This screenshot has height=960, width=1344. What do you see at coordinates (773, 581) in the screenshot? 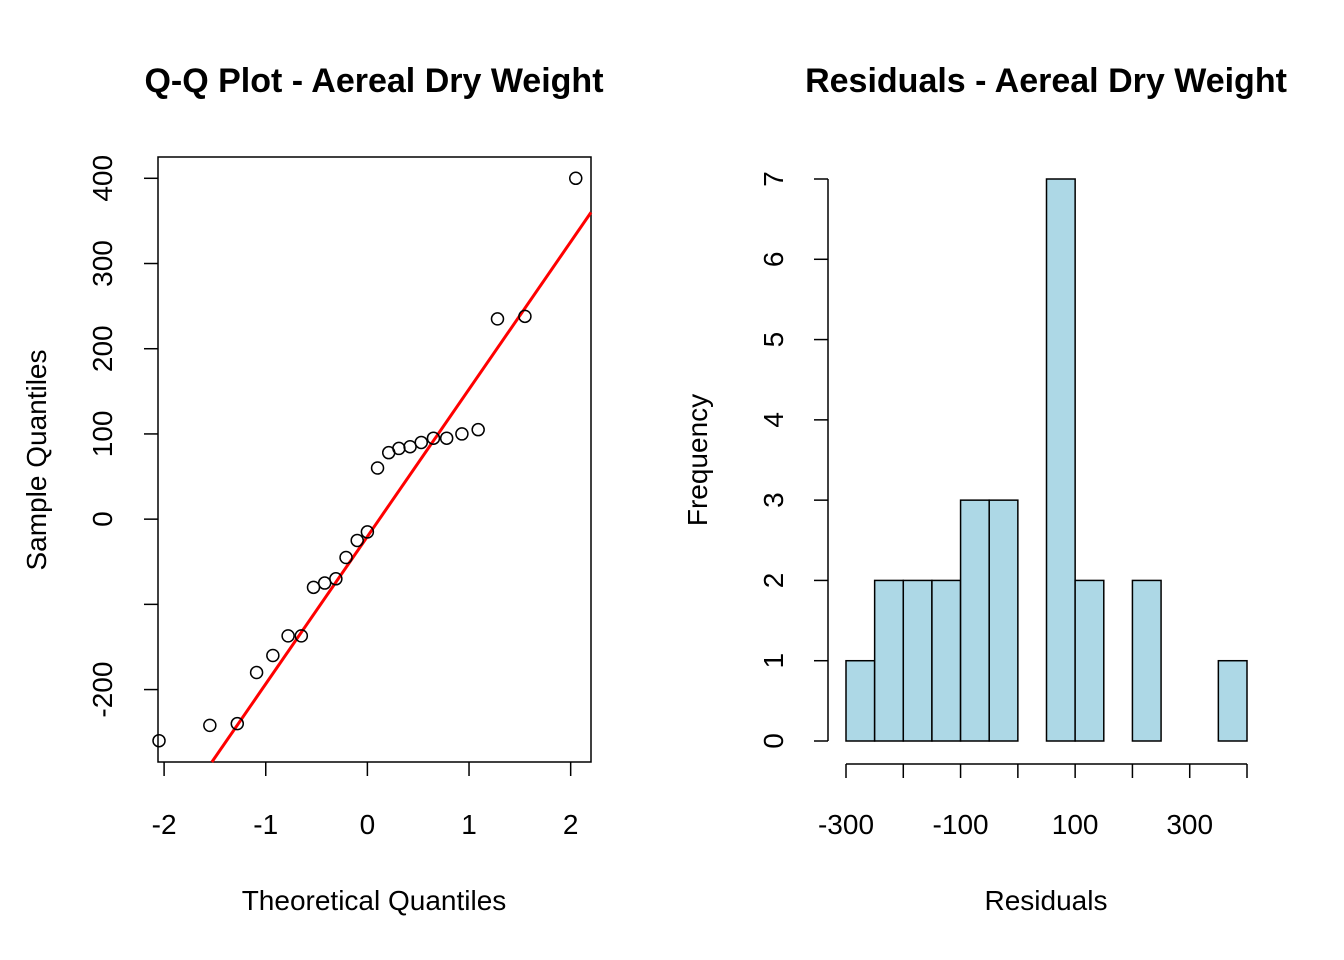
I see `histogram-y-tick-label: 2` at bounding box center [773, 581].